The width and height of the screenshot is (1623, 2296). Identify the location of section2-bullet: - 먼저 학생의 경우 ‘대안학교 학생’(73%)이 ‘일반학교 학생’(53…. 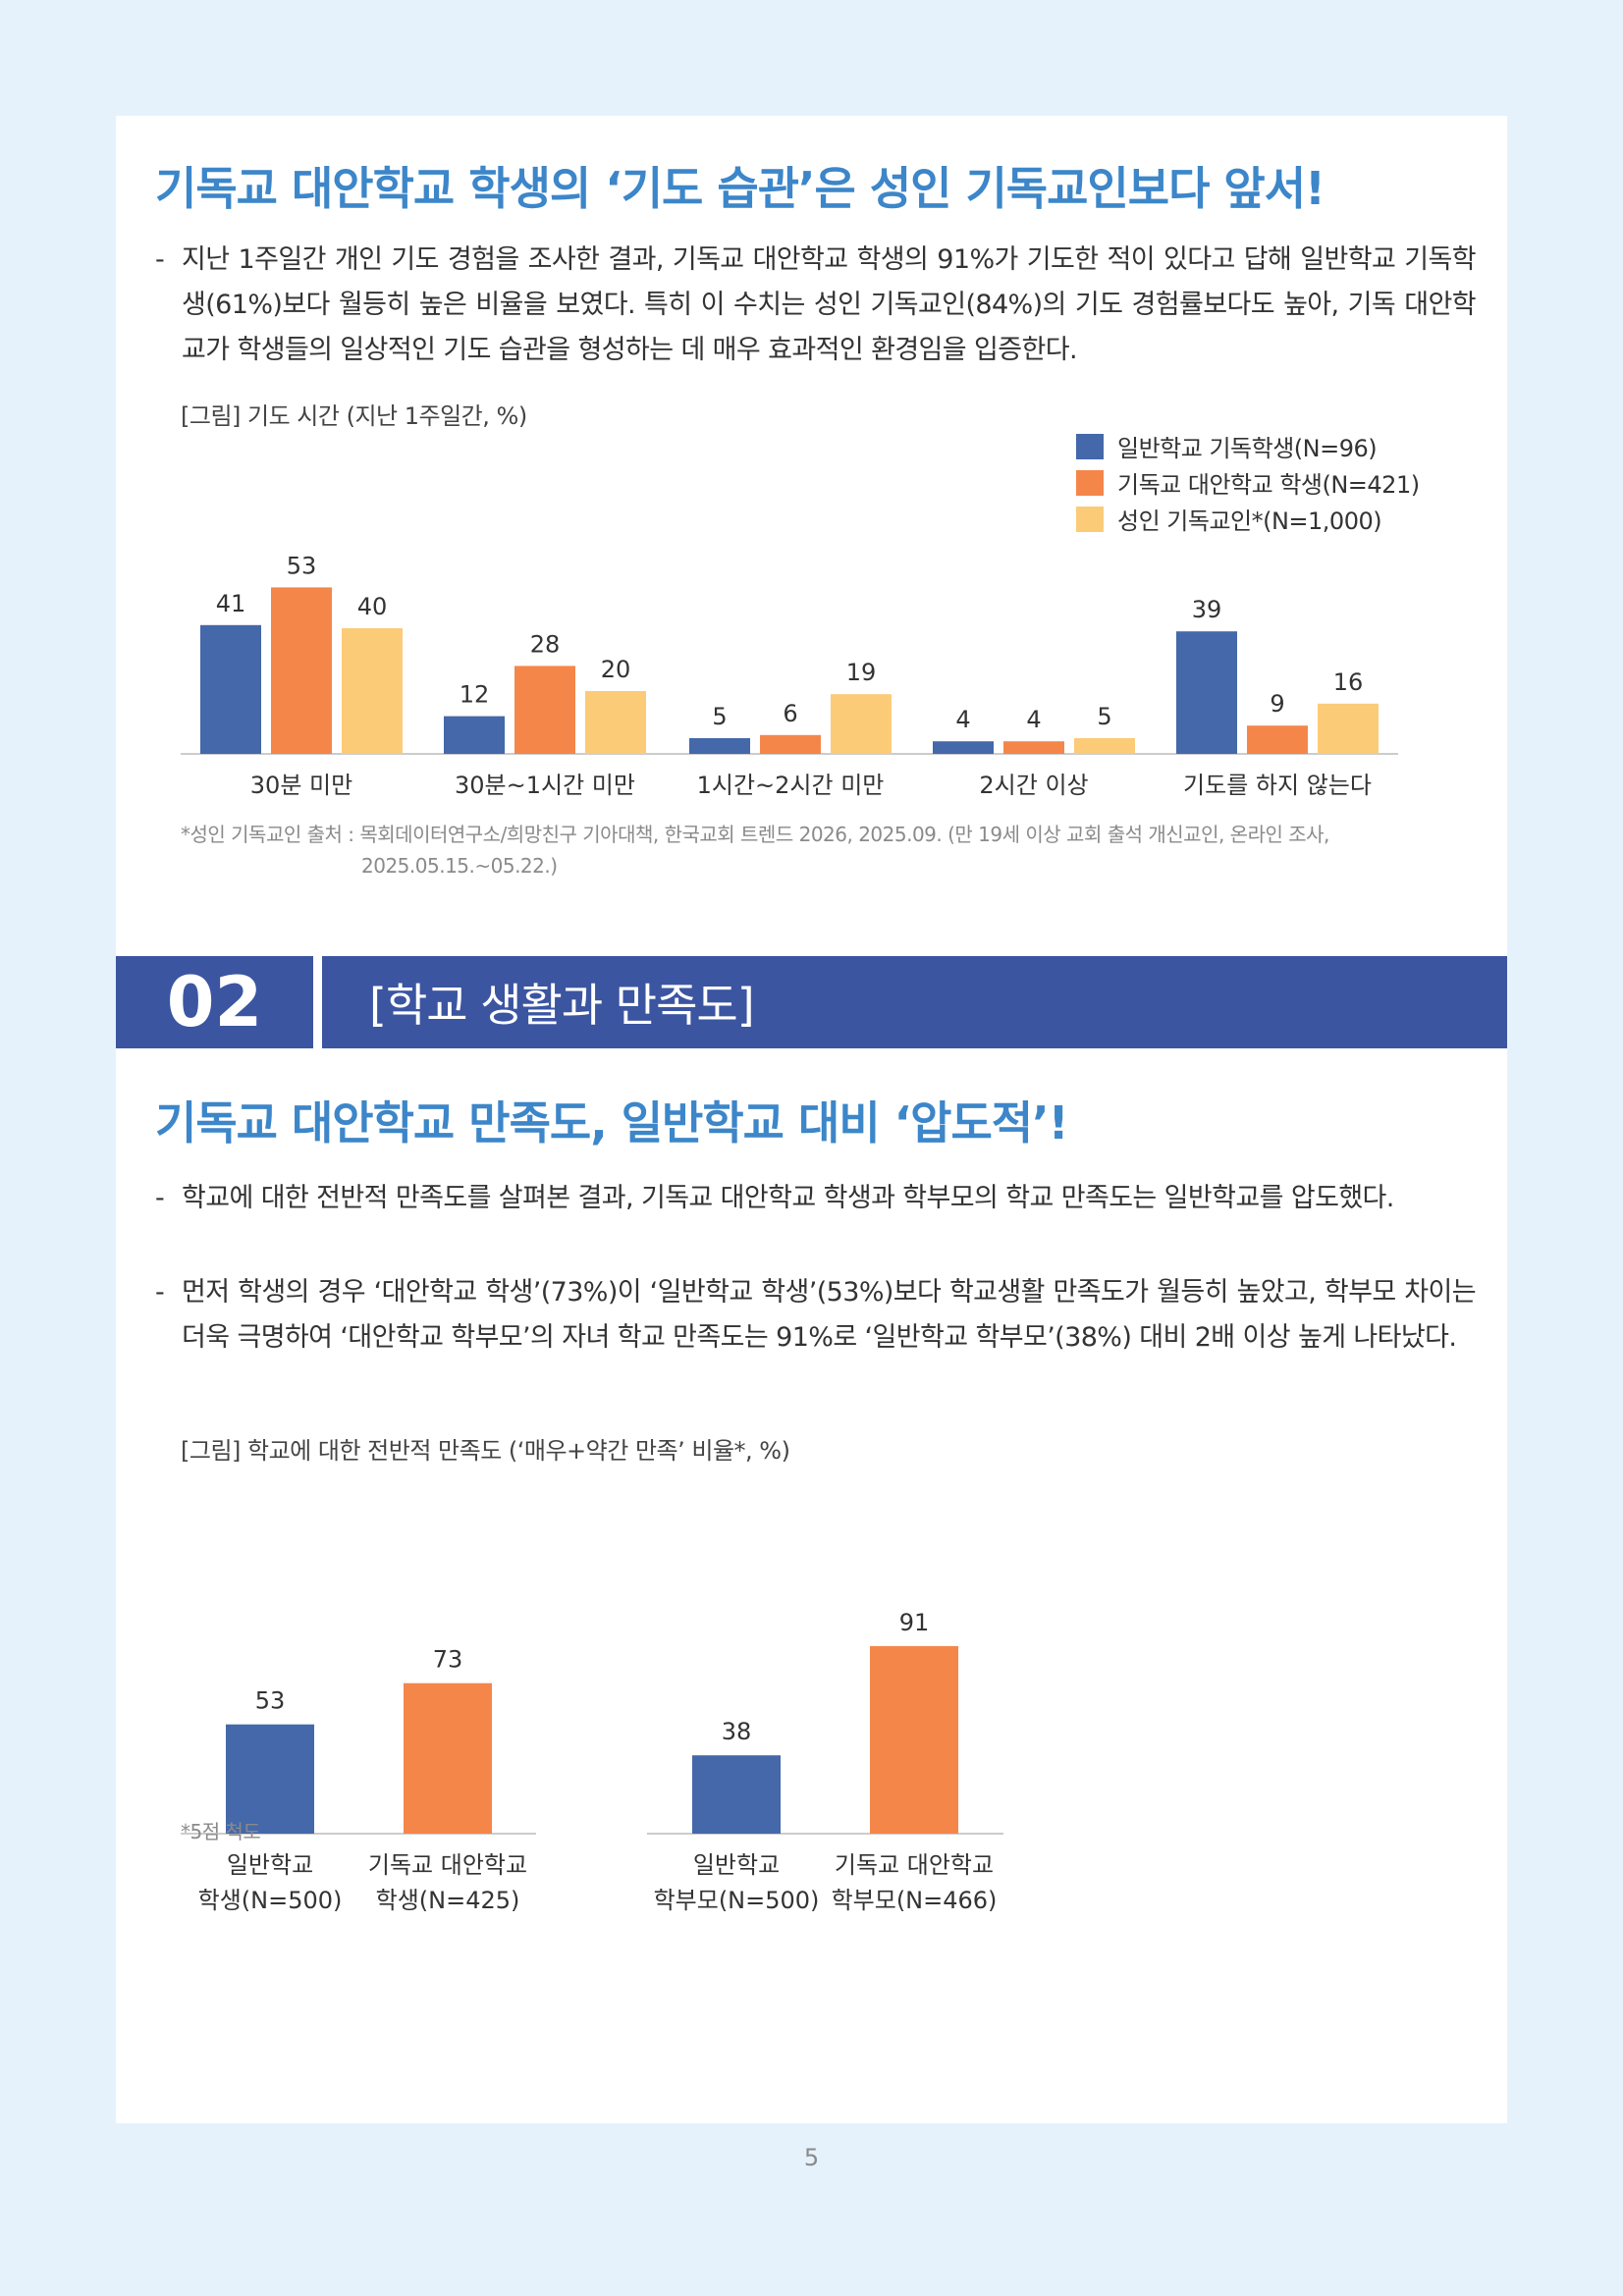
(816, 1316).